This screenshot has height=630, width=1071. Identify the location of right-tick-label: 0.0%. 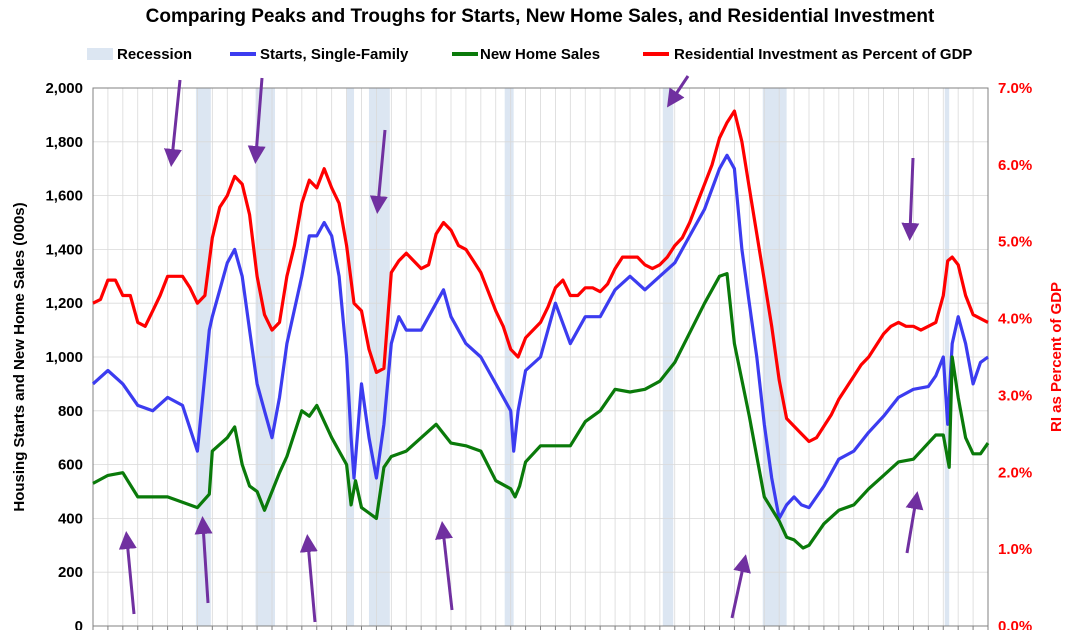
(1015, 624).